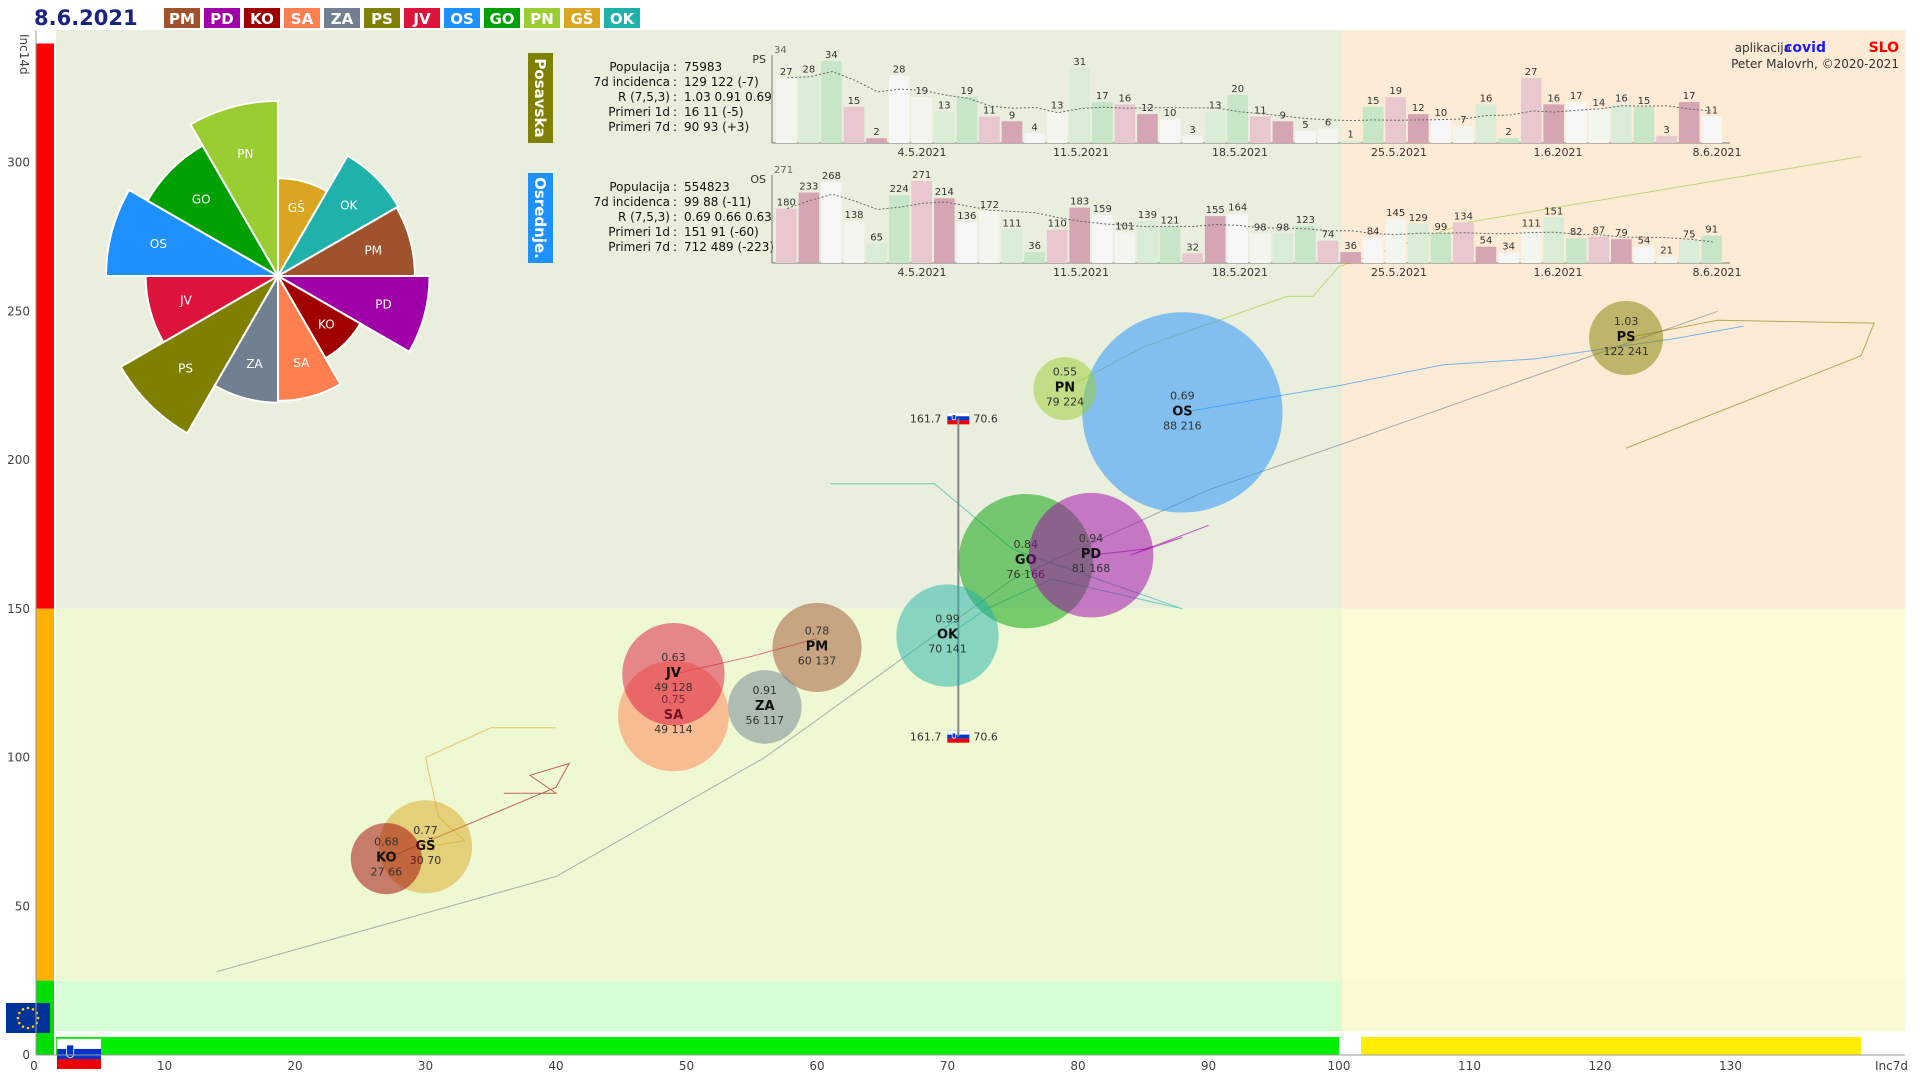  Describe the element at coordinates (944, 192) in the screenshot. I see `panel-bar-label: 214` at that location.